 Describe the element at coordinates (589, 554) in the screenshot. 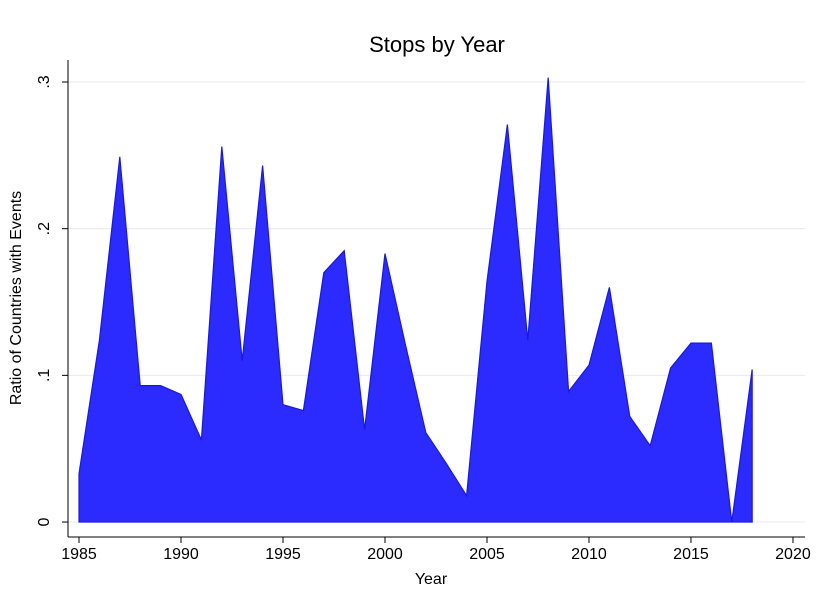

I see `x-tick-label: 2010` at that location.